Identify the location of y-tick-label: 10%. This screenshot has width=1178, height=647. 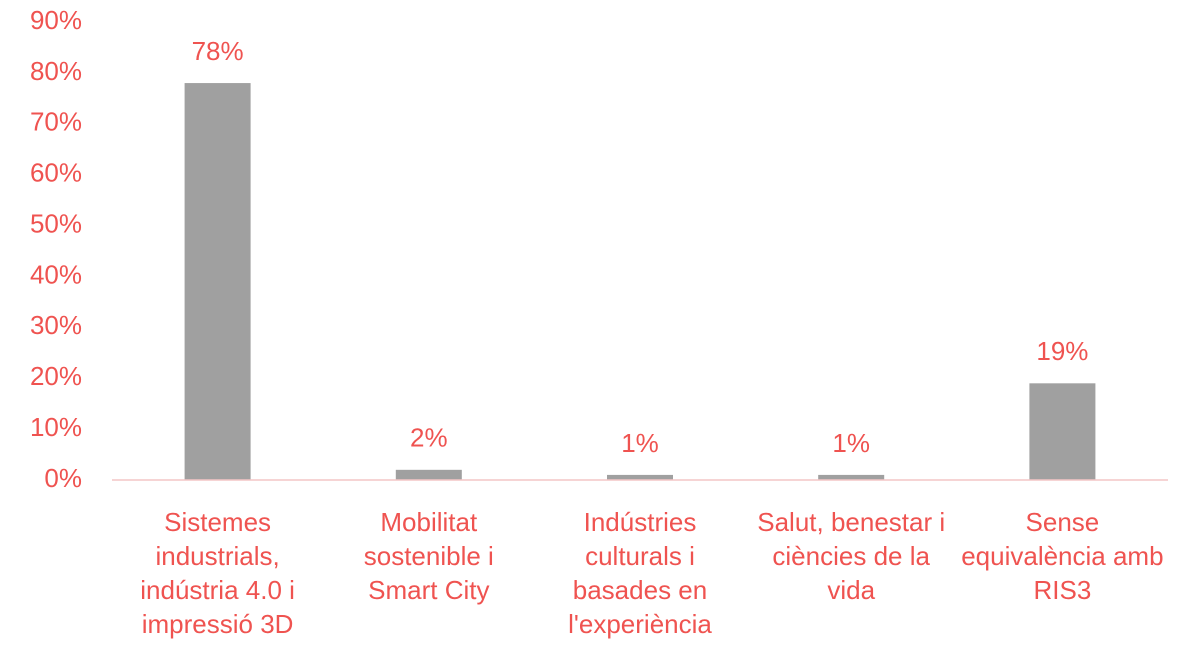
(56, 427).